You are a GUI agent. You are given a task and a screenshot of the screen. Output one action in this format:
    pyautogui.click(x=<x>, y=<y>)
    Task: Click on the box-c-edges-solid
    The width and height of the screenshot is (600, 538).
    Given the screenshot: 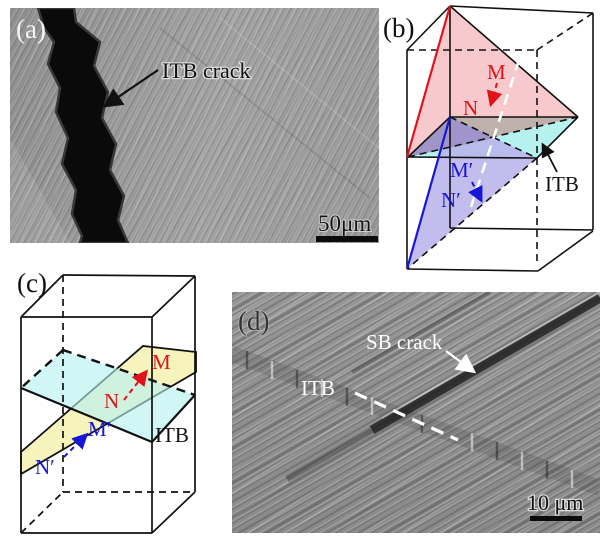 What is the action you would take?
    pyautogui.click(x=108, y=404)
    